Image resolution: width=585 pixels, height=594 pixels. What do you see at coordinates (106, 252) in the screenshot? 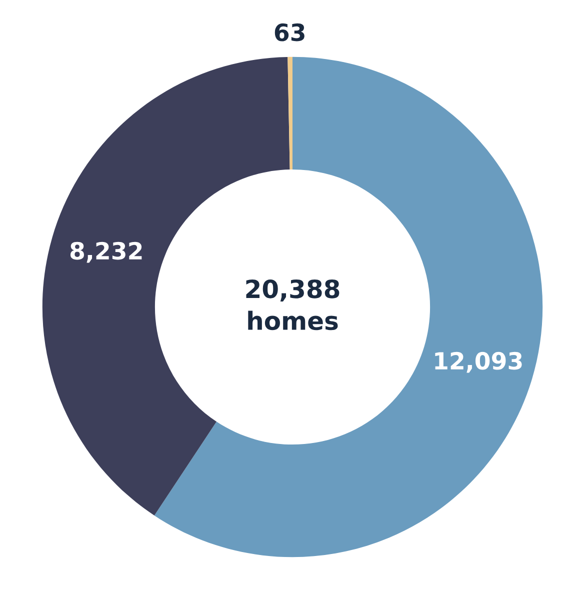
I see `data-label: 8,232` at bounding box center [106, 252].